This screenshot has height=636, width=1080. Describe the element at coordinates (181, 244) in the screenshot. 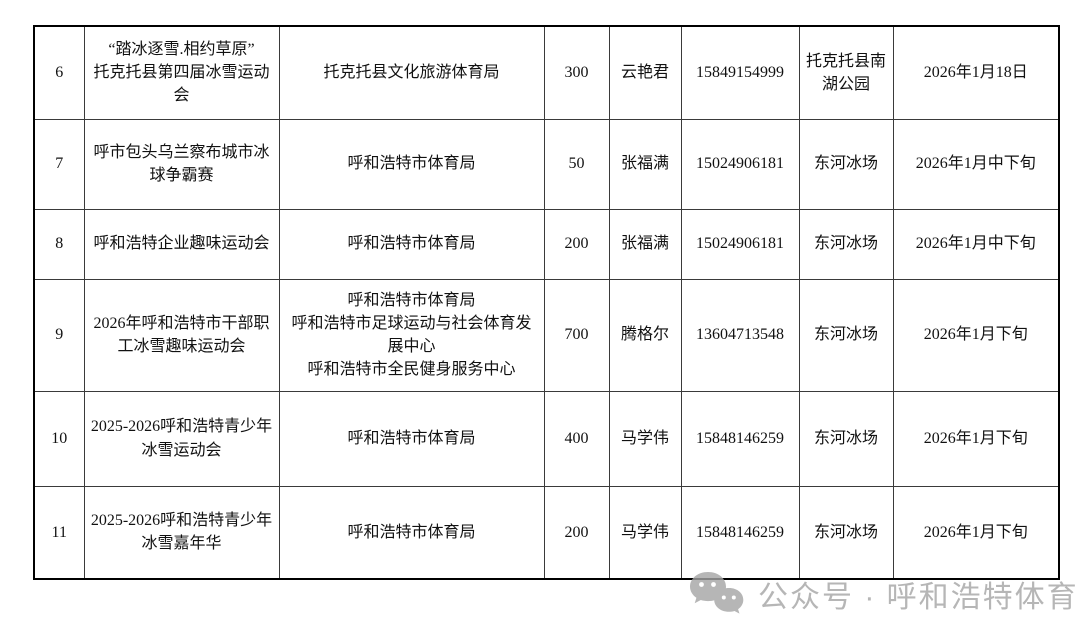

I see `cell-event: 呼和浩特企业趣味运动会` at that location.